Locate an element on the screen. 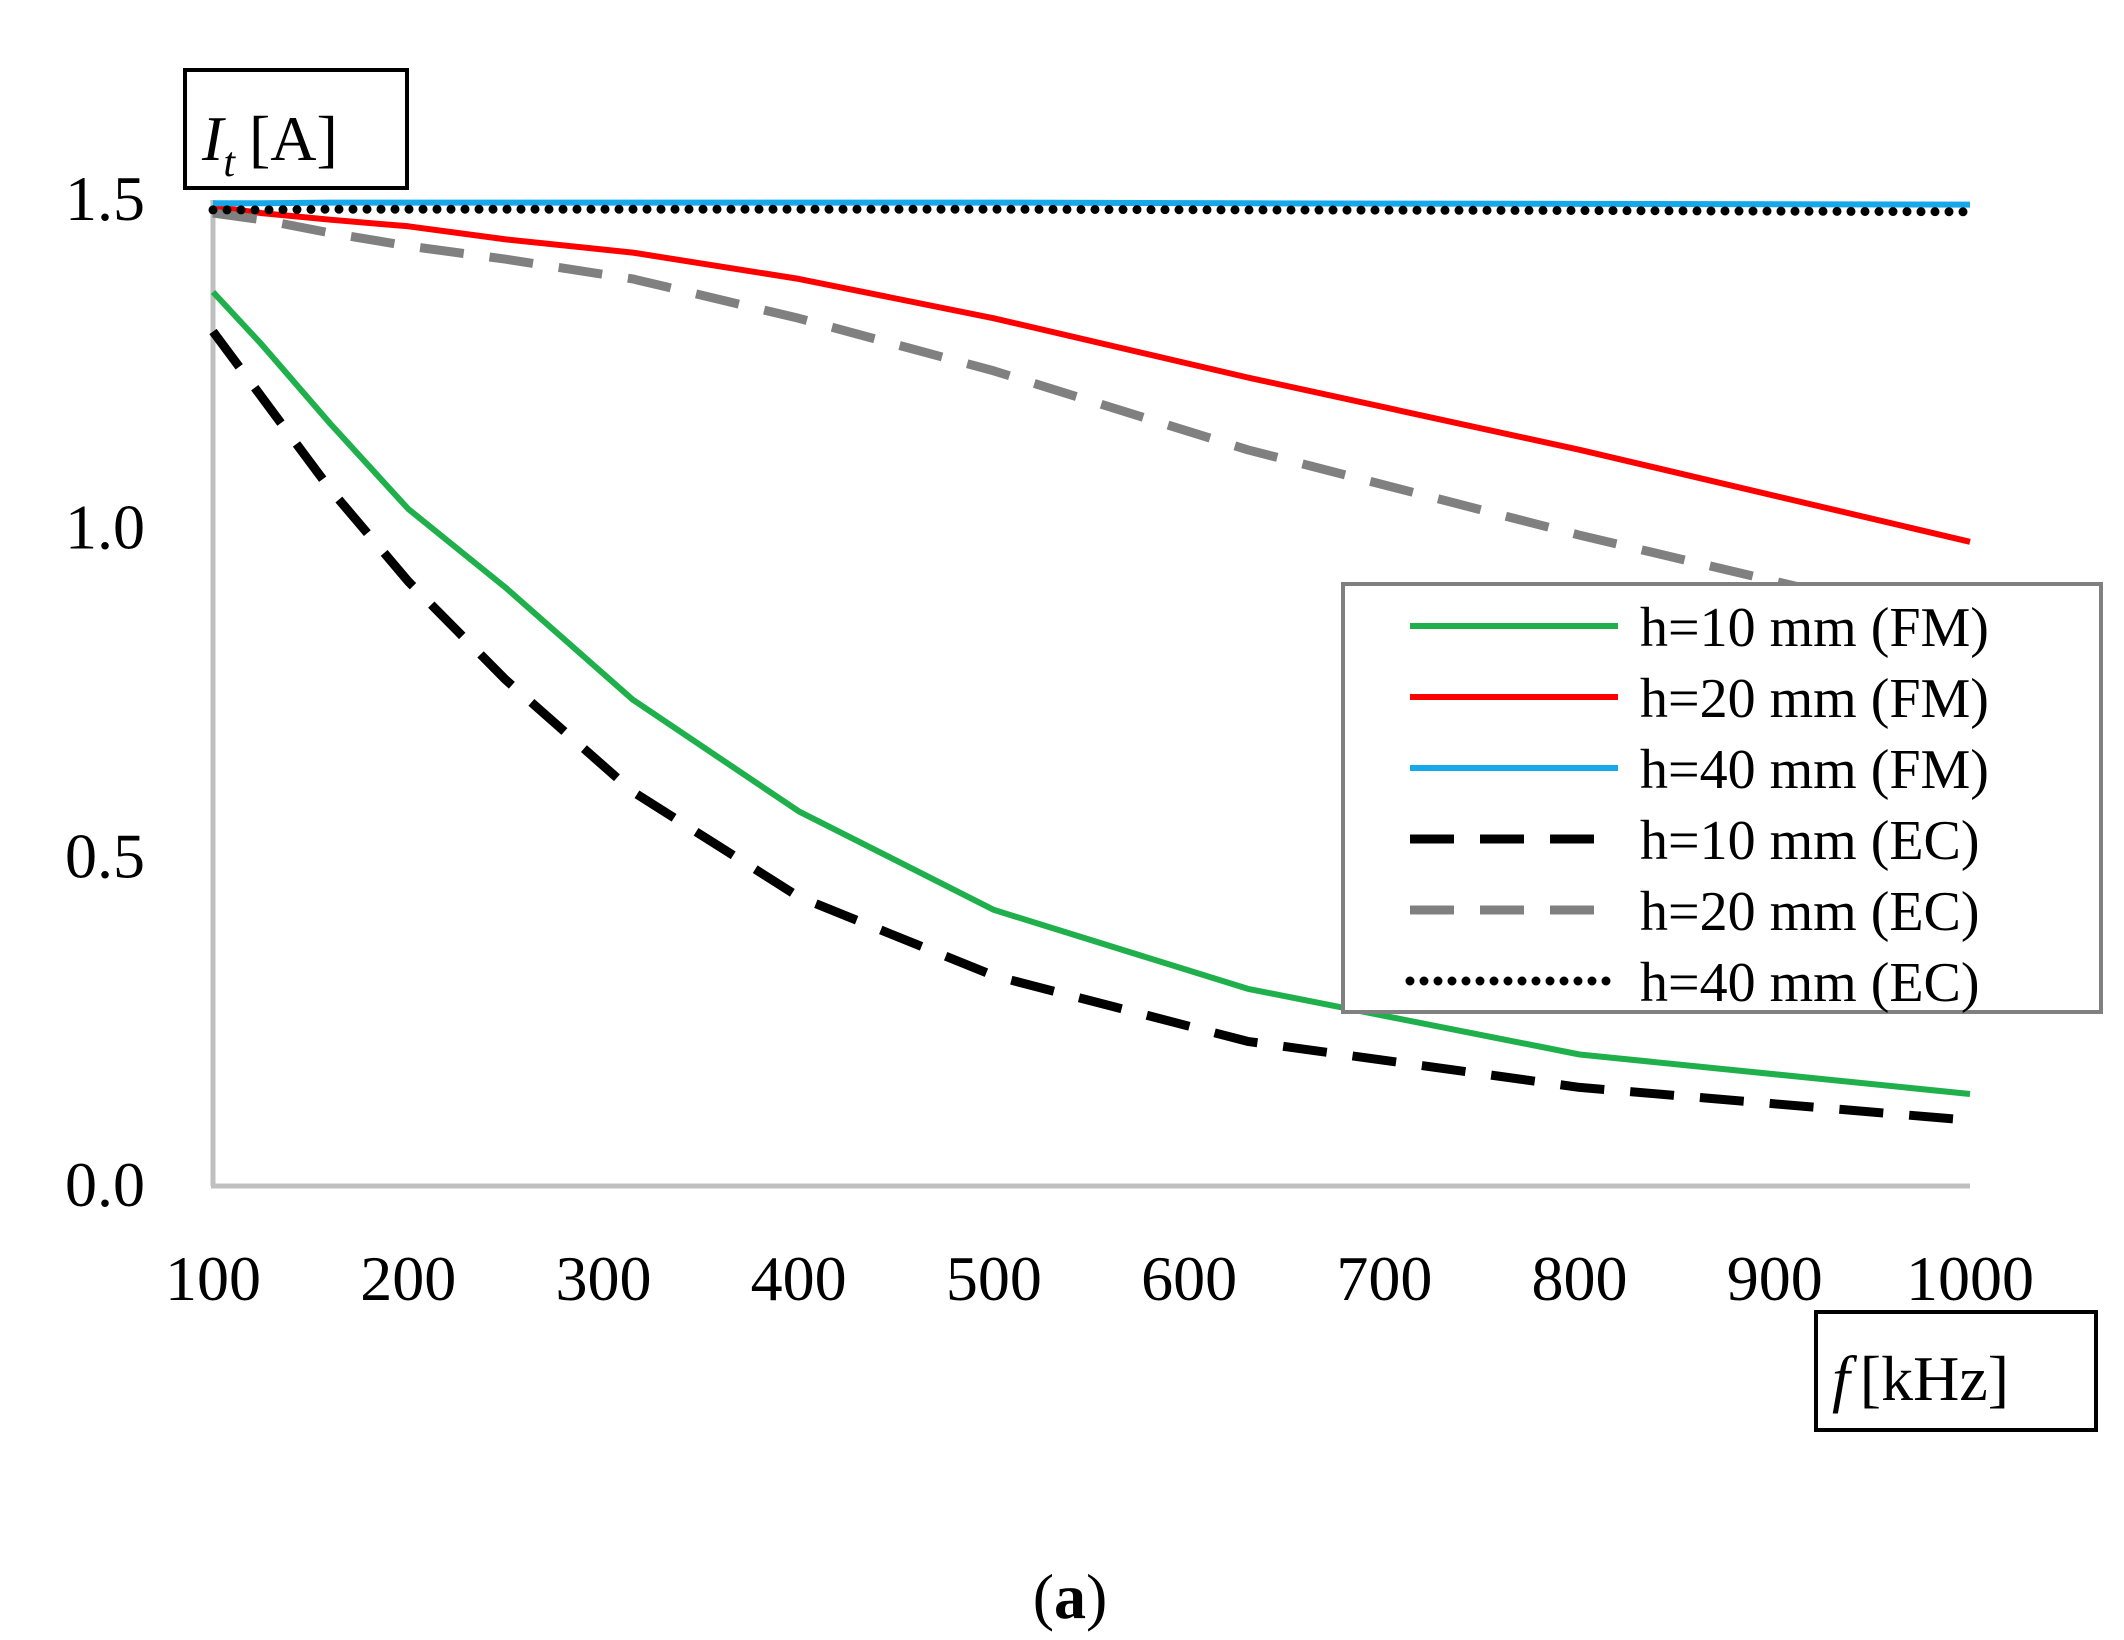  x-axis-title: f [kHz] is located at coordinates (1956, 1371).